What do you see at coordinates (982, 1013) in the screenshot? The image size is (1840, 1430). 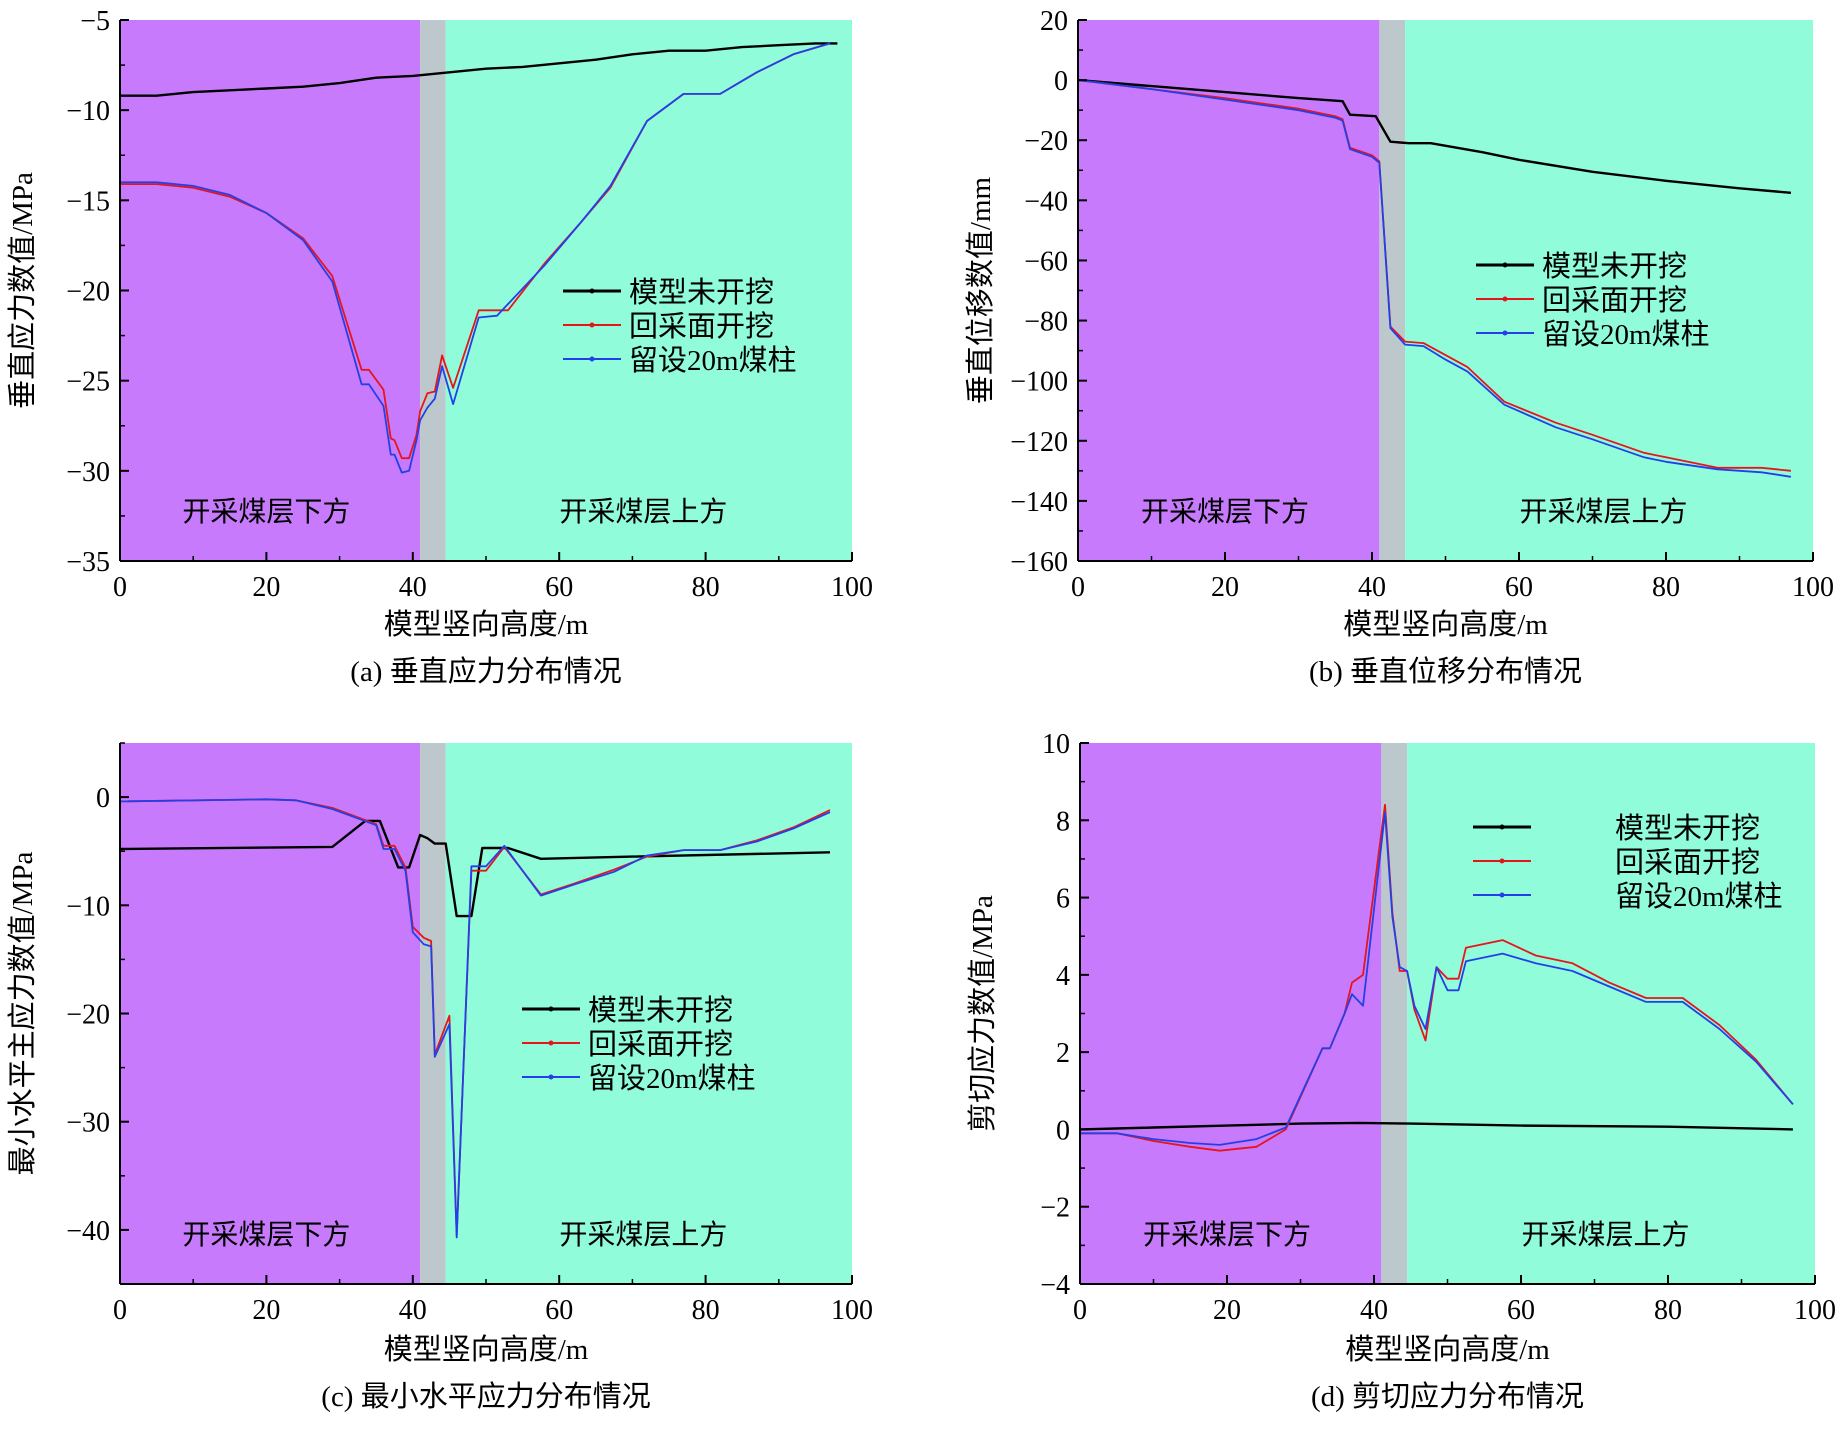 I see `y-axis-title: 剪切应力数值/MPa` at bounding box center [982, 1013].